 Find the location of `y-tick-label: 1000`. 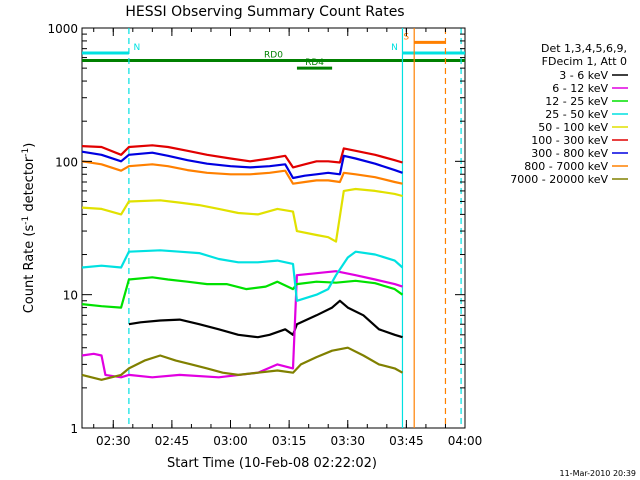

y-tick-label: 1000 is located at coordinates (62, 29).